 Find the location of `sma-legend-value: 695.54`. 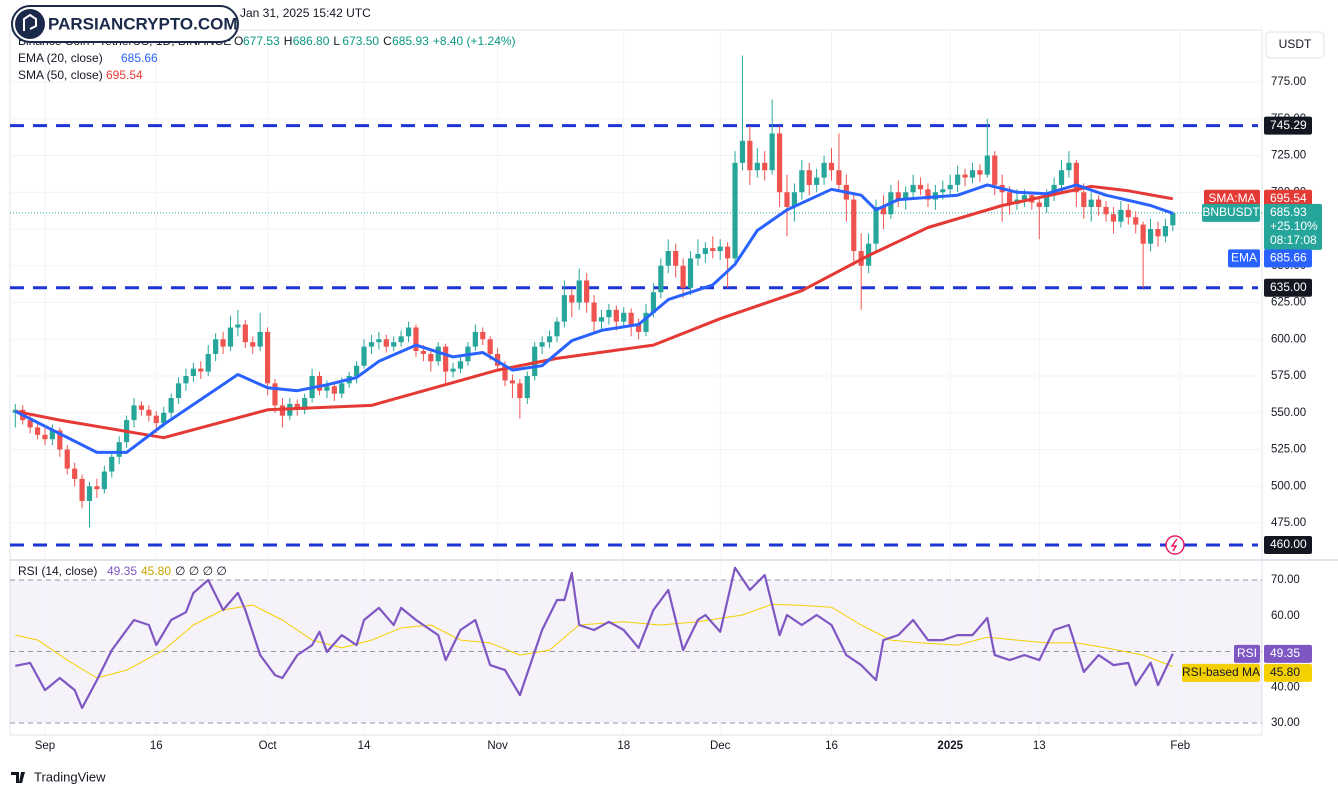

sma-legend-value: 695.54 is located at coordinates (124, 75).